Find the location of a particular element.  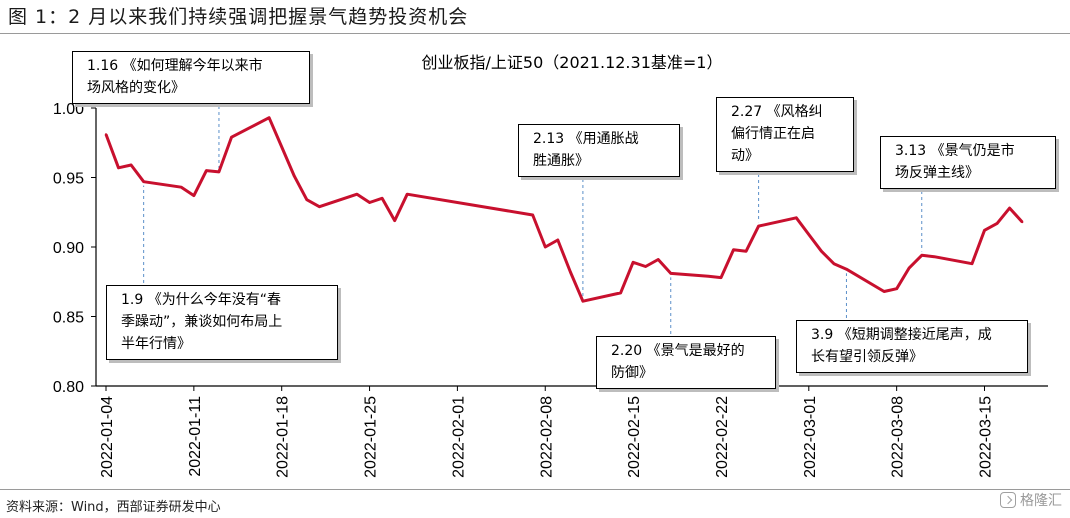

watermark-logo-icon is located at coordinates (1008, 500).